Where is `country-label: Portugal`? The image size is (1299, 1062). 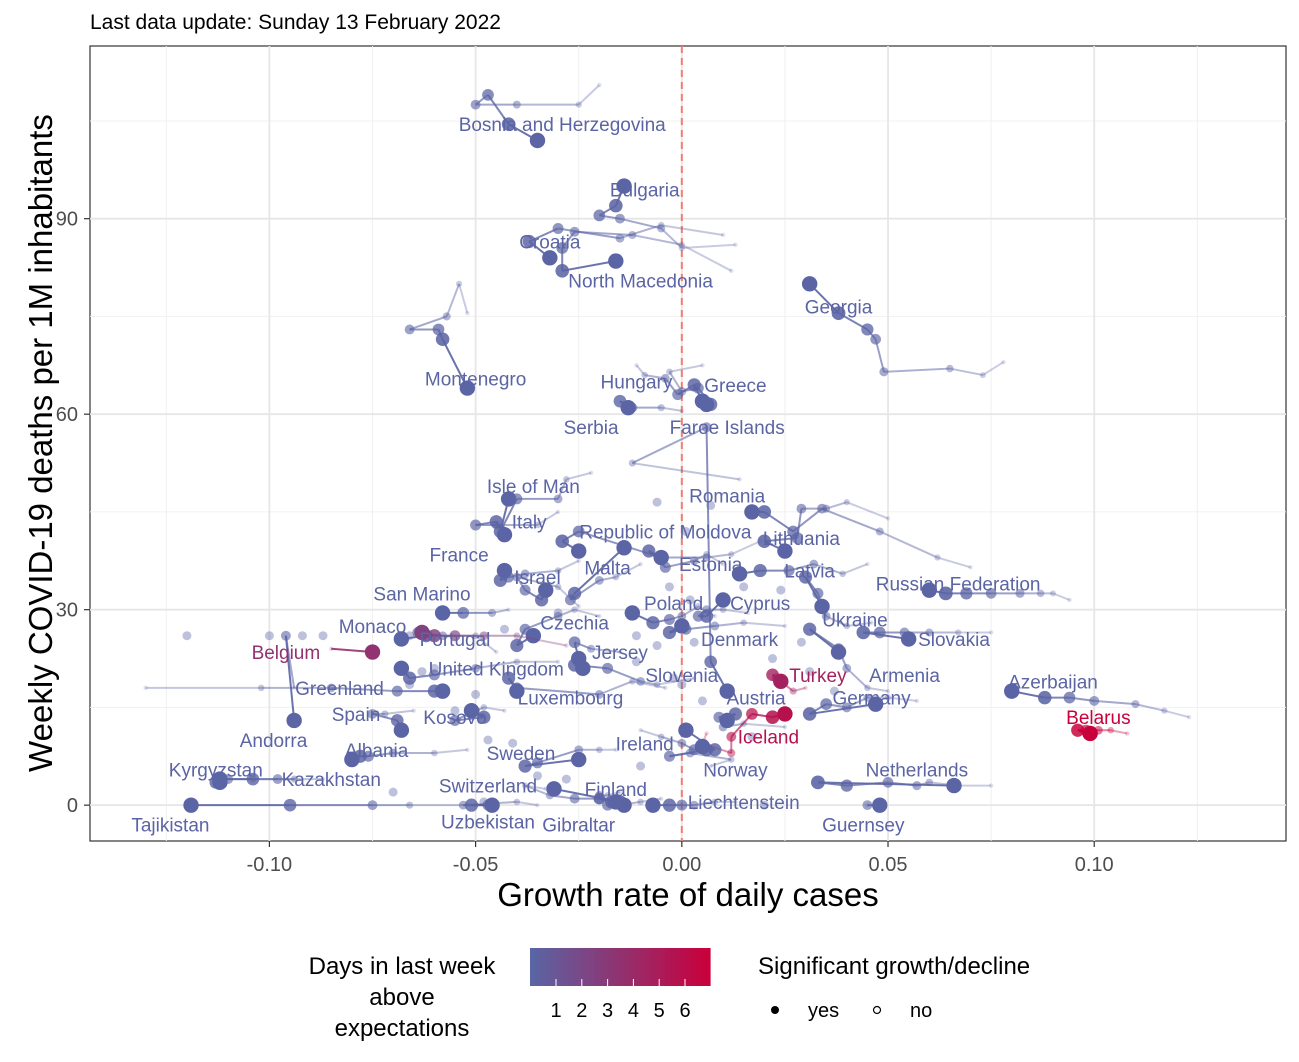
country-label: Portugal is located at coordinates (455, 640).